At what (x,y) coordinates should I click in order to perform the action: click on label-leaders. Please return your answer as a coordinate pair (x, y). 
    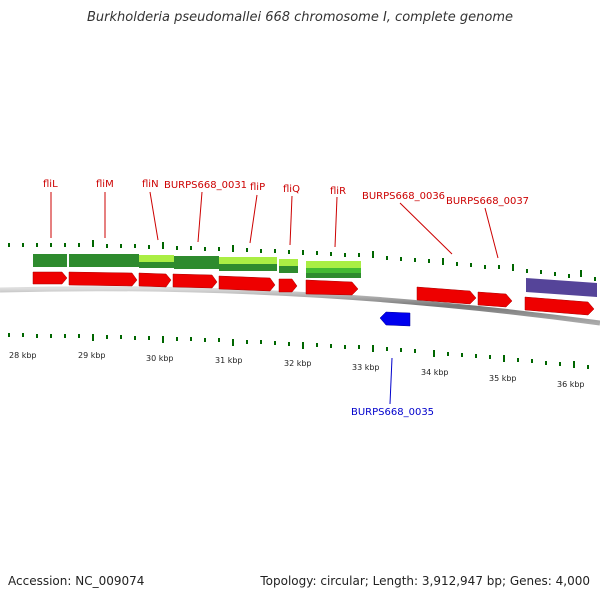
    Looking at the image, I should click on (274, 225).